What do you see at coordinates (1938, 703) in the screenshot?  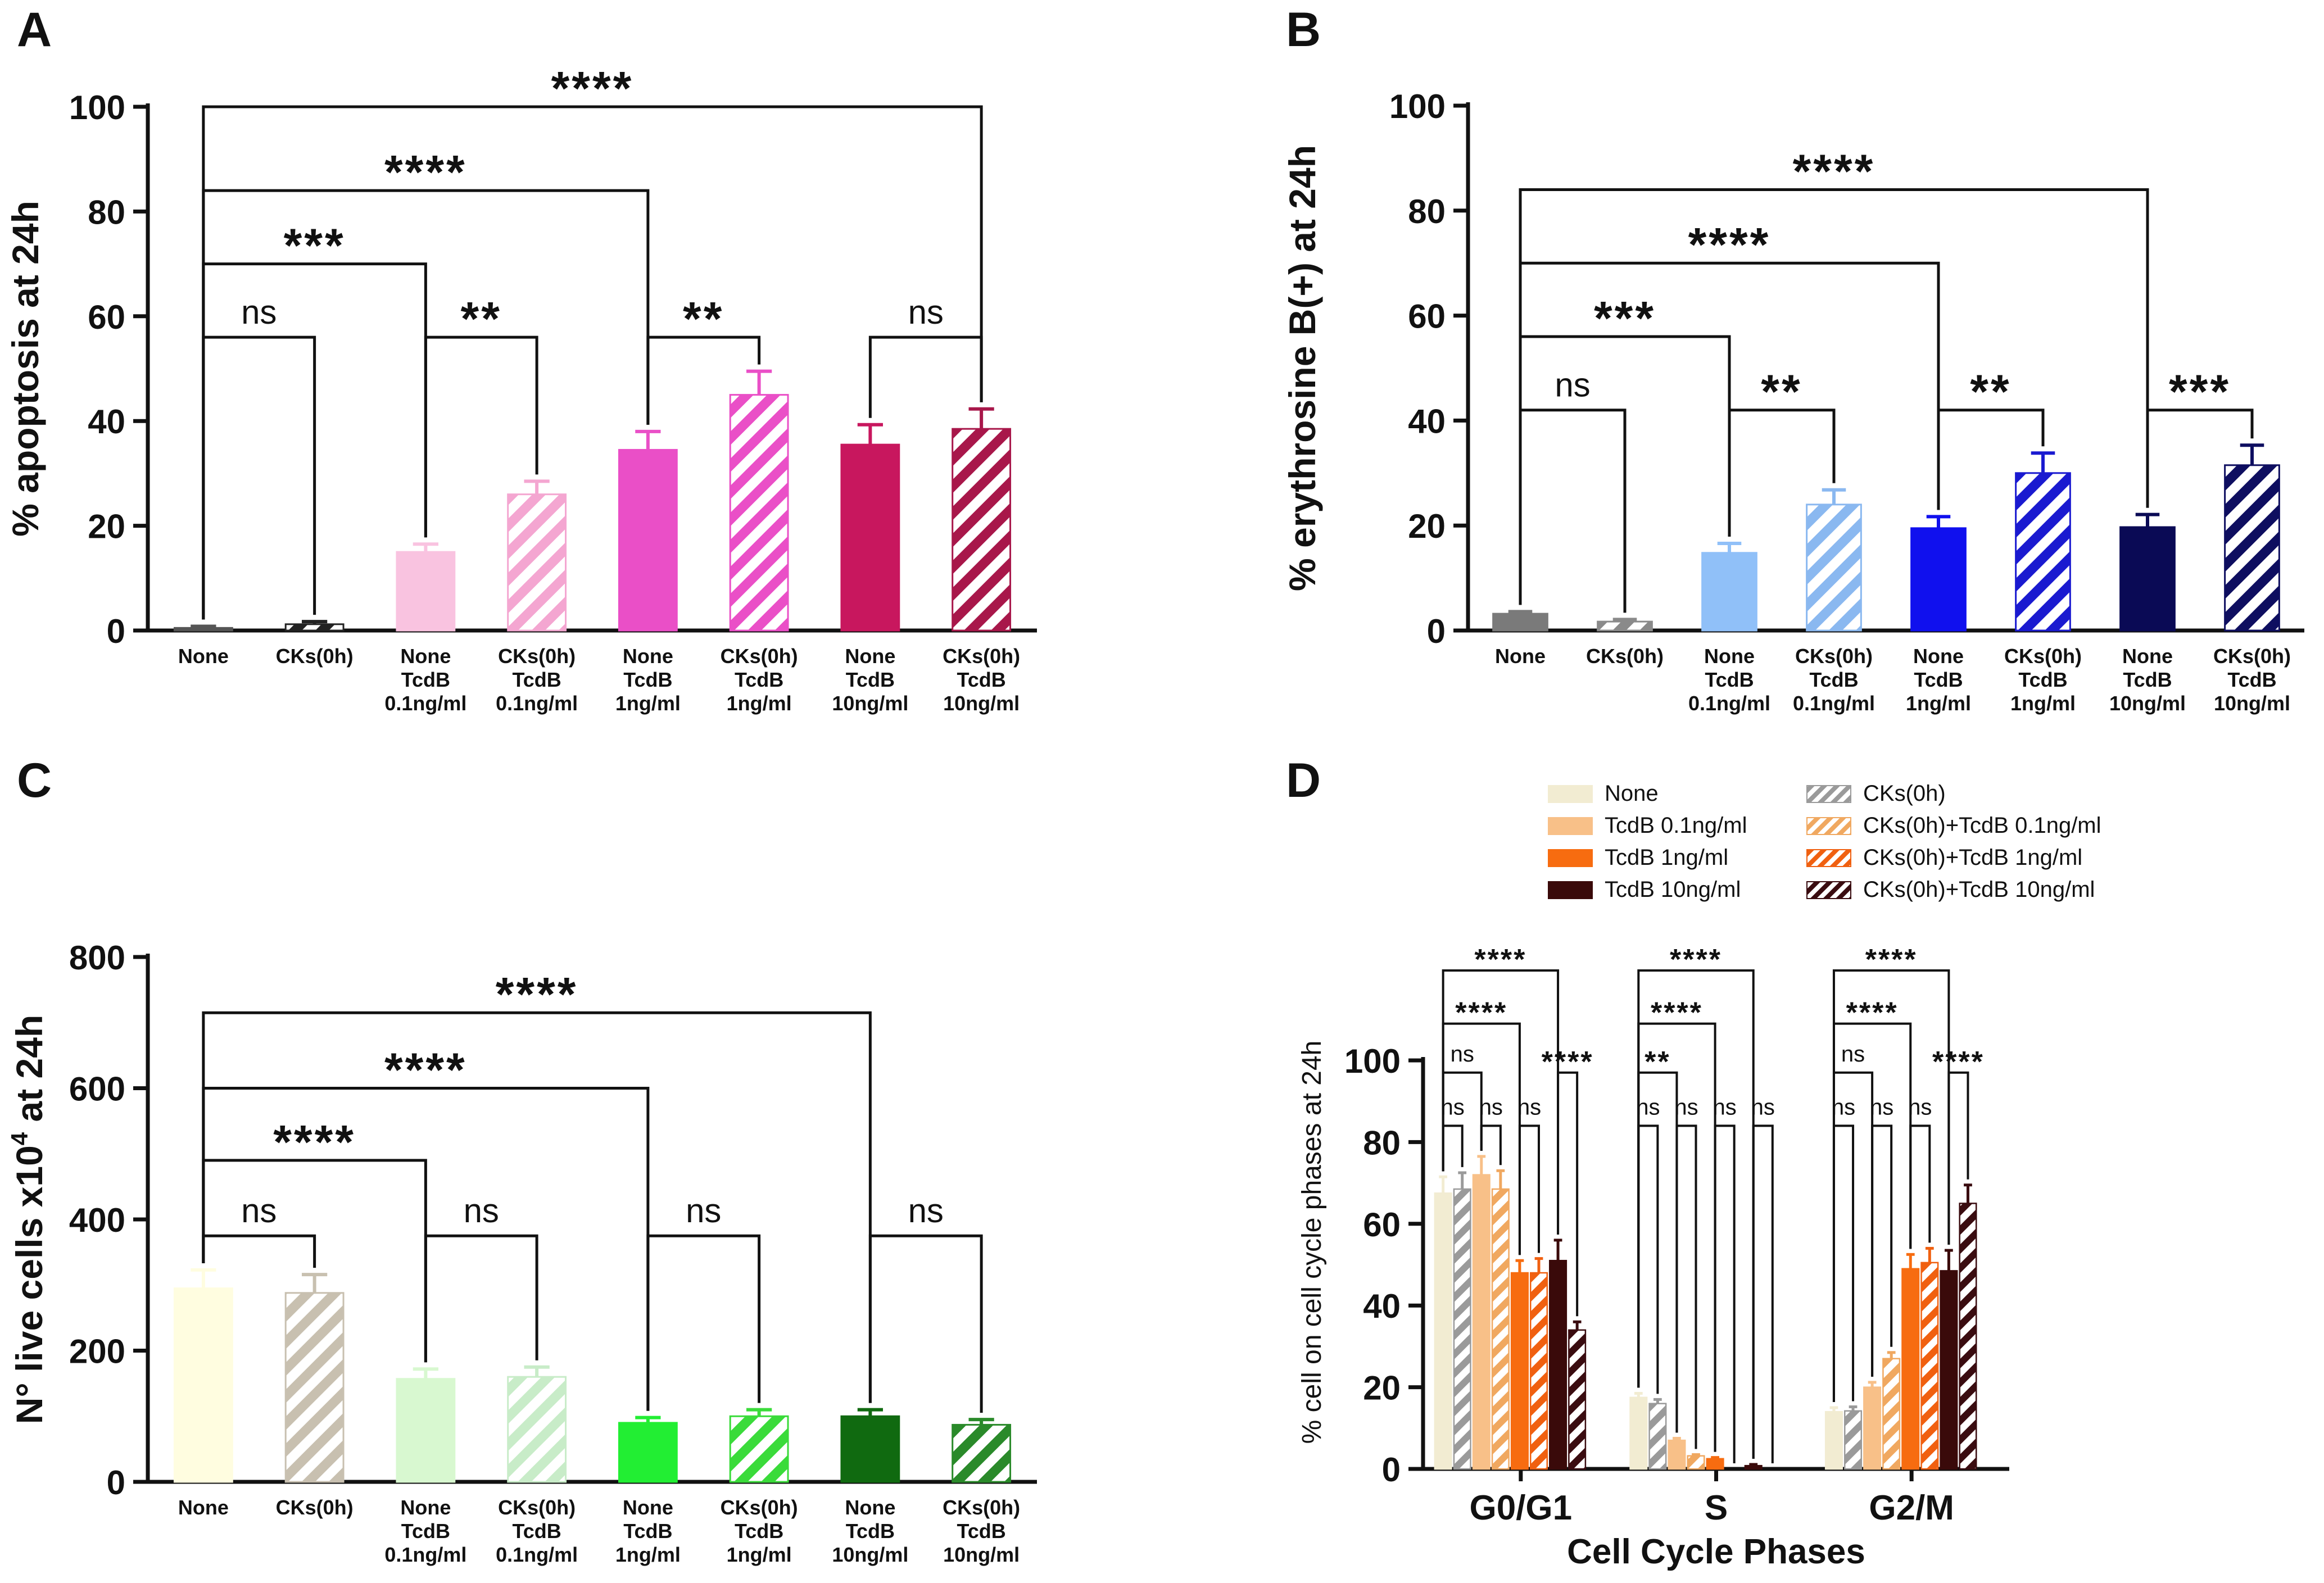 I see `panel-b-x-tick-label: 1ng/ml` at bounding box center [1938, 703].